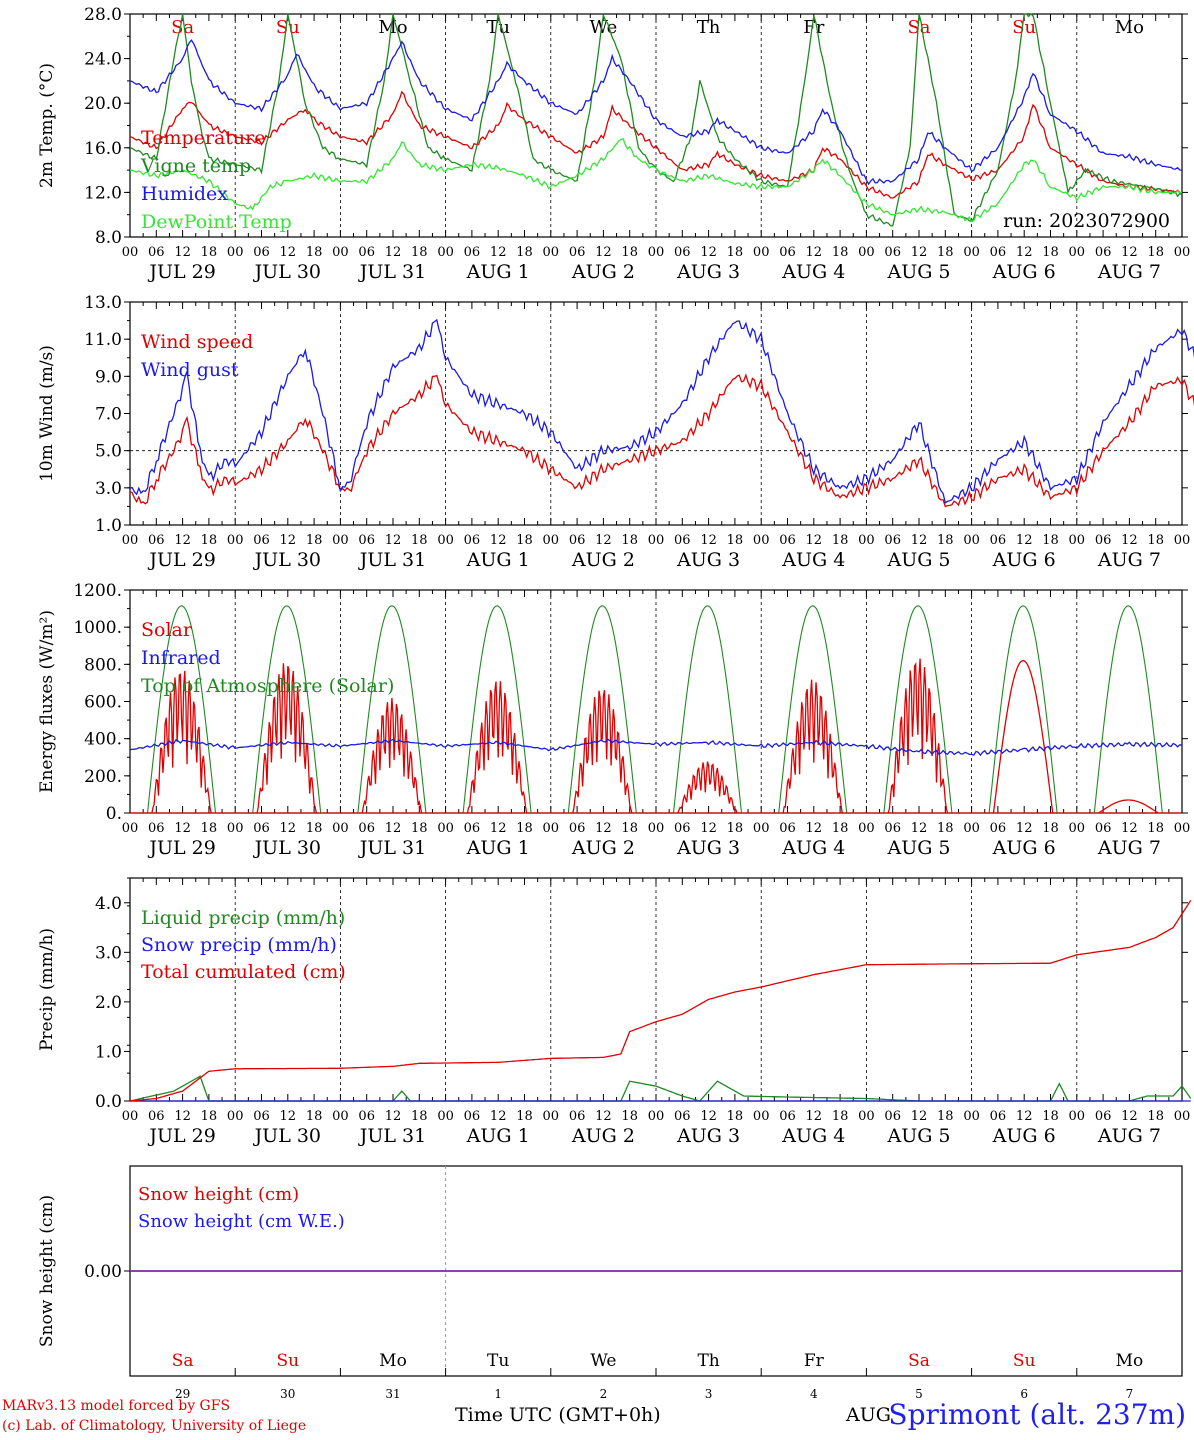 Image resolution: width=1194 pixels, height=1440 pixels. Describe the element at coordinates (181, 848) in the screenshot. I see `date-label: JUL 29` at that location.